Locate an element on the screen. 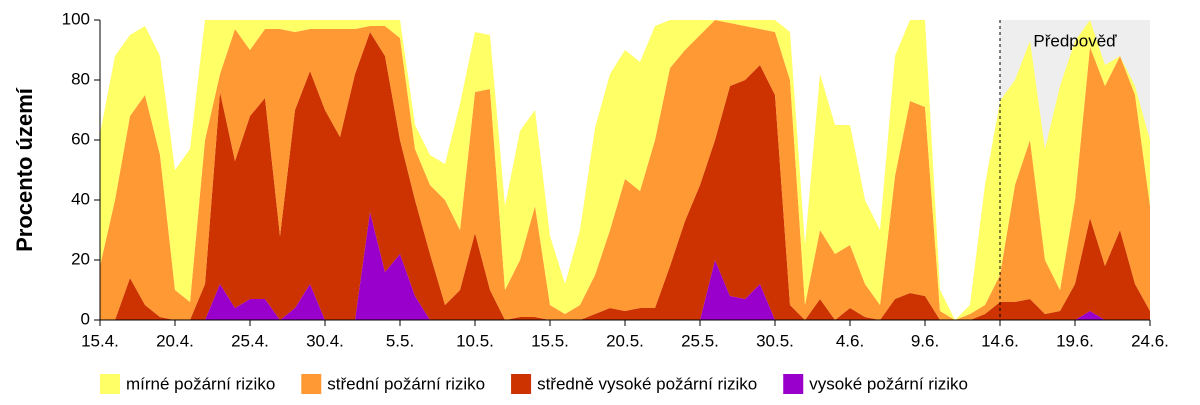 This screenshot has width=1200, height=405. x-tick-label: 25.4. is located at coordinates (250, 340).